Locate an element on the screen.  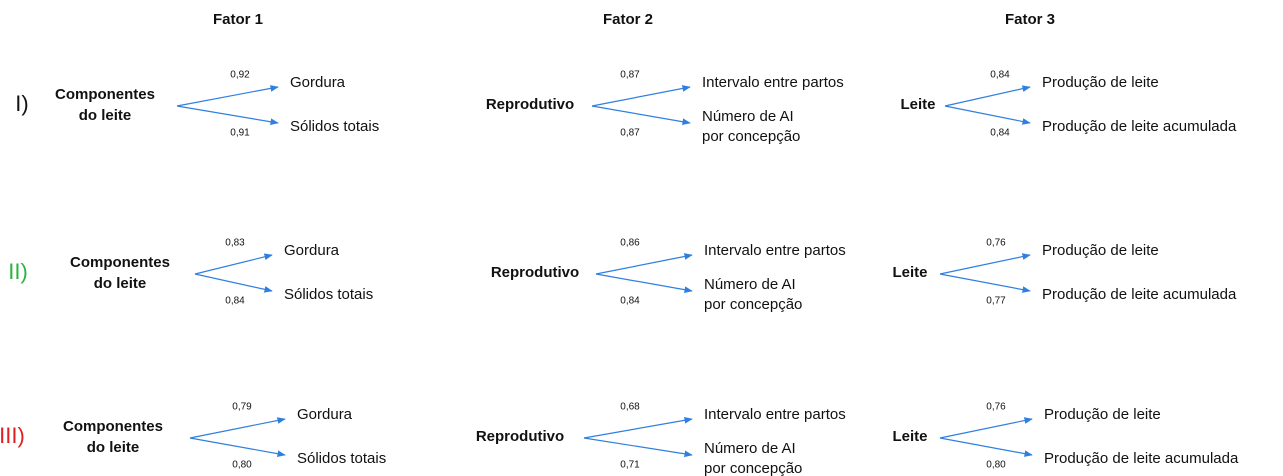
loading: 0,92 is located at coordinates (240, 75).